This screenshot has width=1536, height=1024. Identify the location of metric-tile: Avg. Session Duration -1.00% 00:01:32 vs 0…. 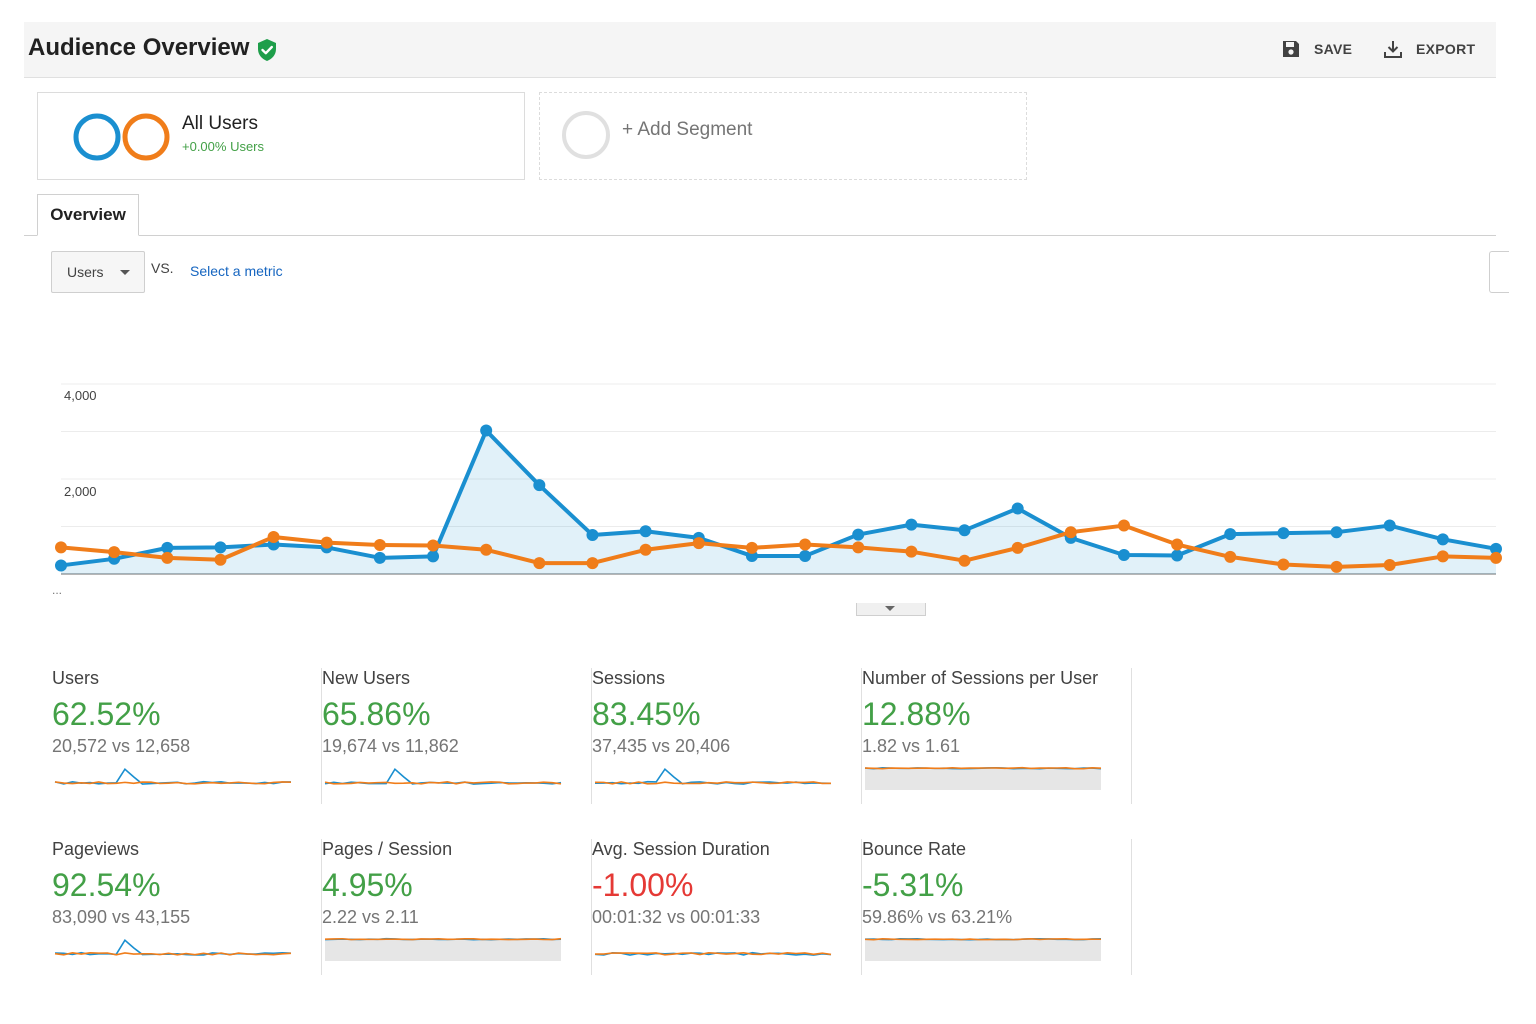
(727, 907).